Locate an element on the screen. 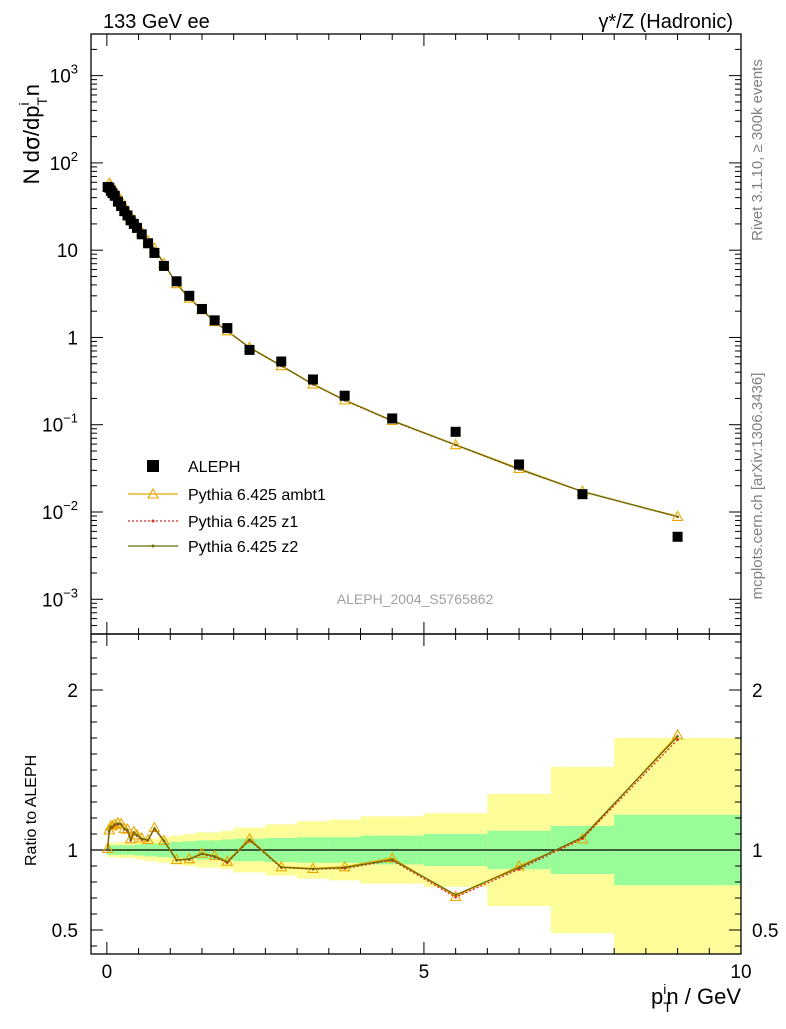 This screenshot has width=786, height=1029. legend-label: Pythia 6.425 ambt1 is located at coordinates (257, 495).